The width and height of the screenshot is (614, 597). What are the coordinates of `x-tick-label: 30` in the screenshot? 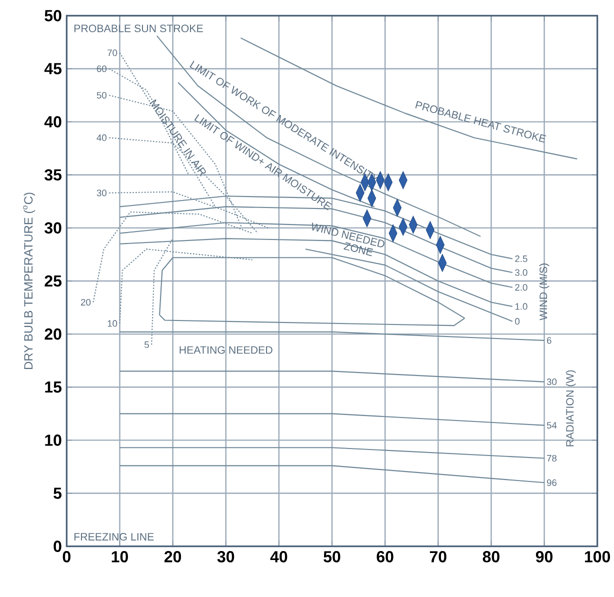 It's located at (225, 556).